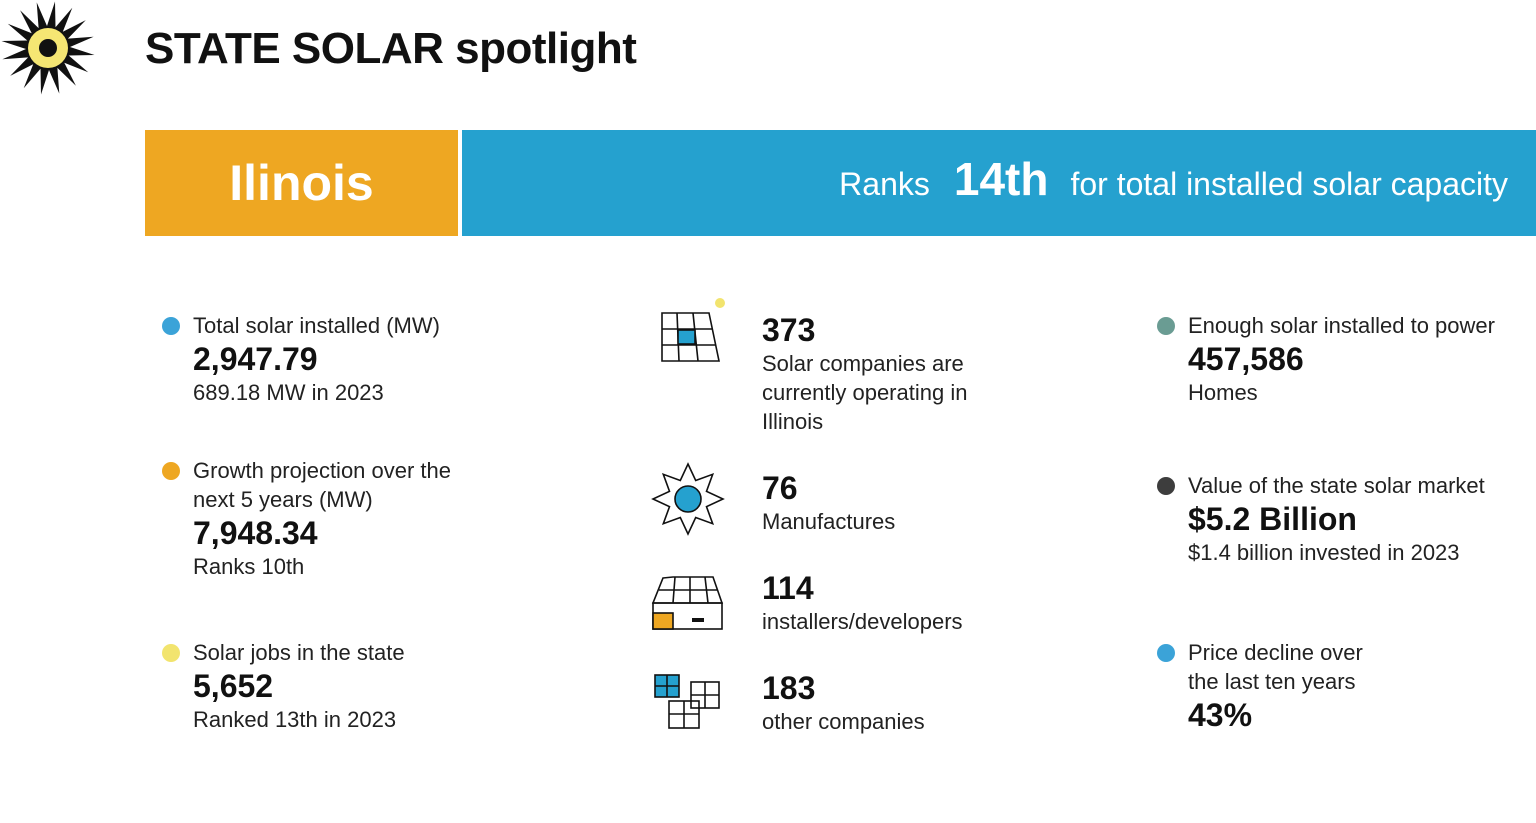  I want to click on company-stat: 183 other companies, so click(892, 702).